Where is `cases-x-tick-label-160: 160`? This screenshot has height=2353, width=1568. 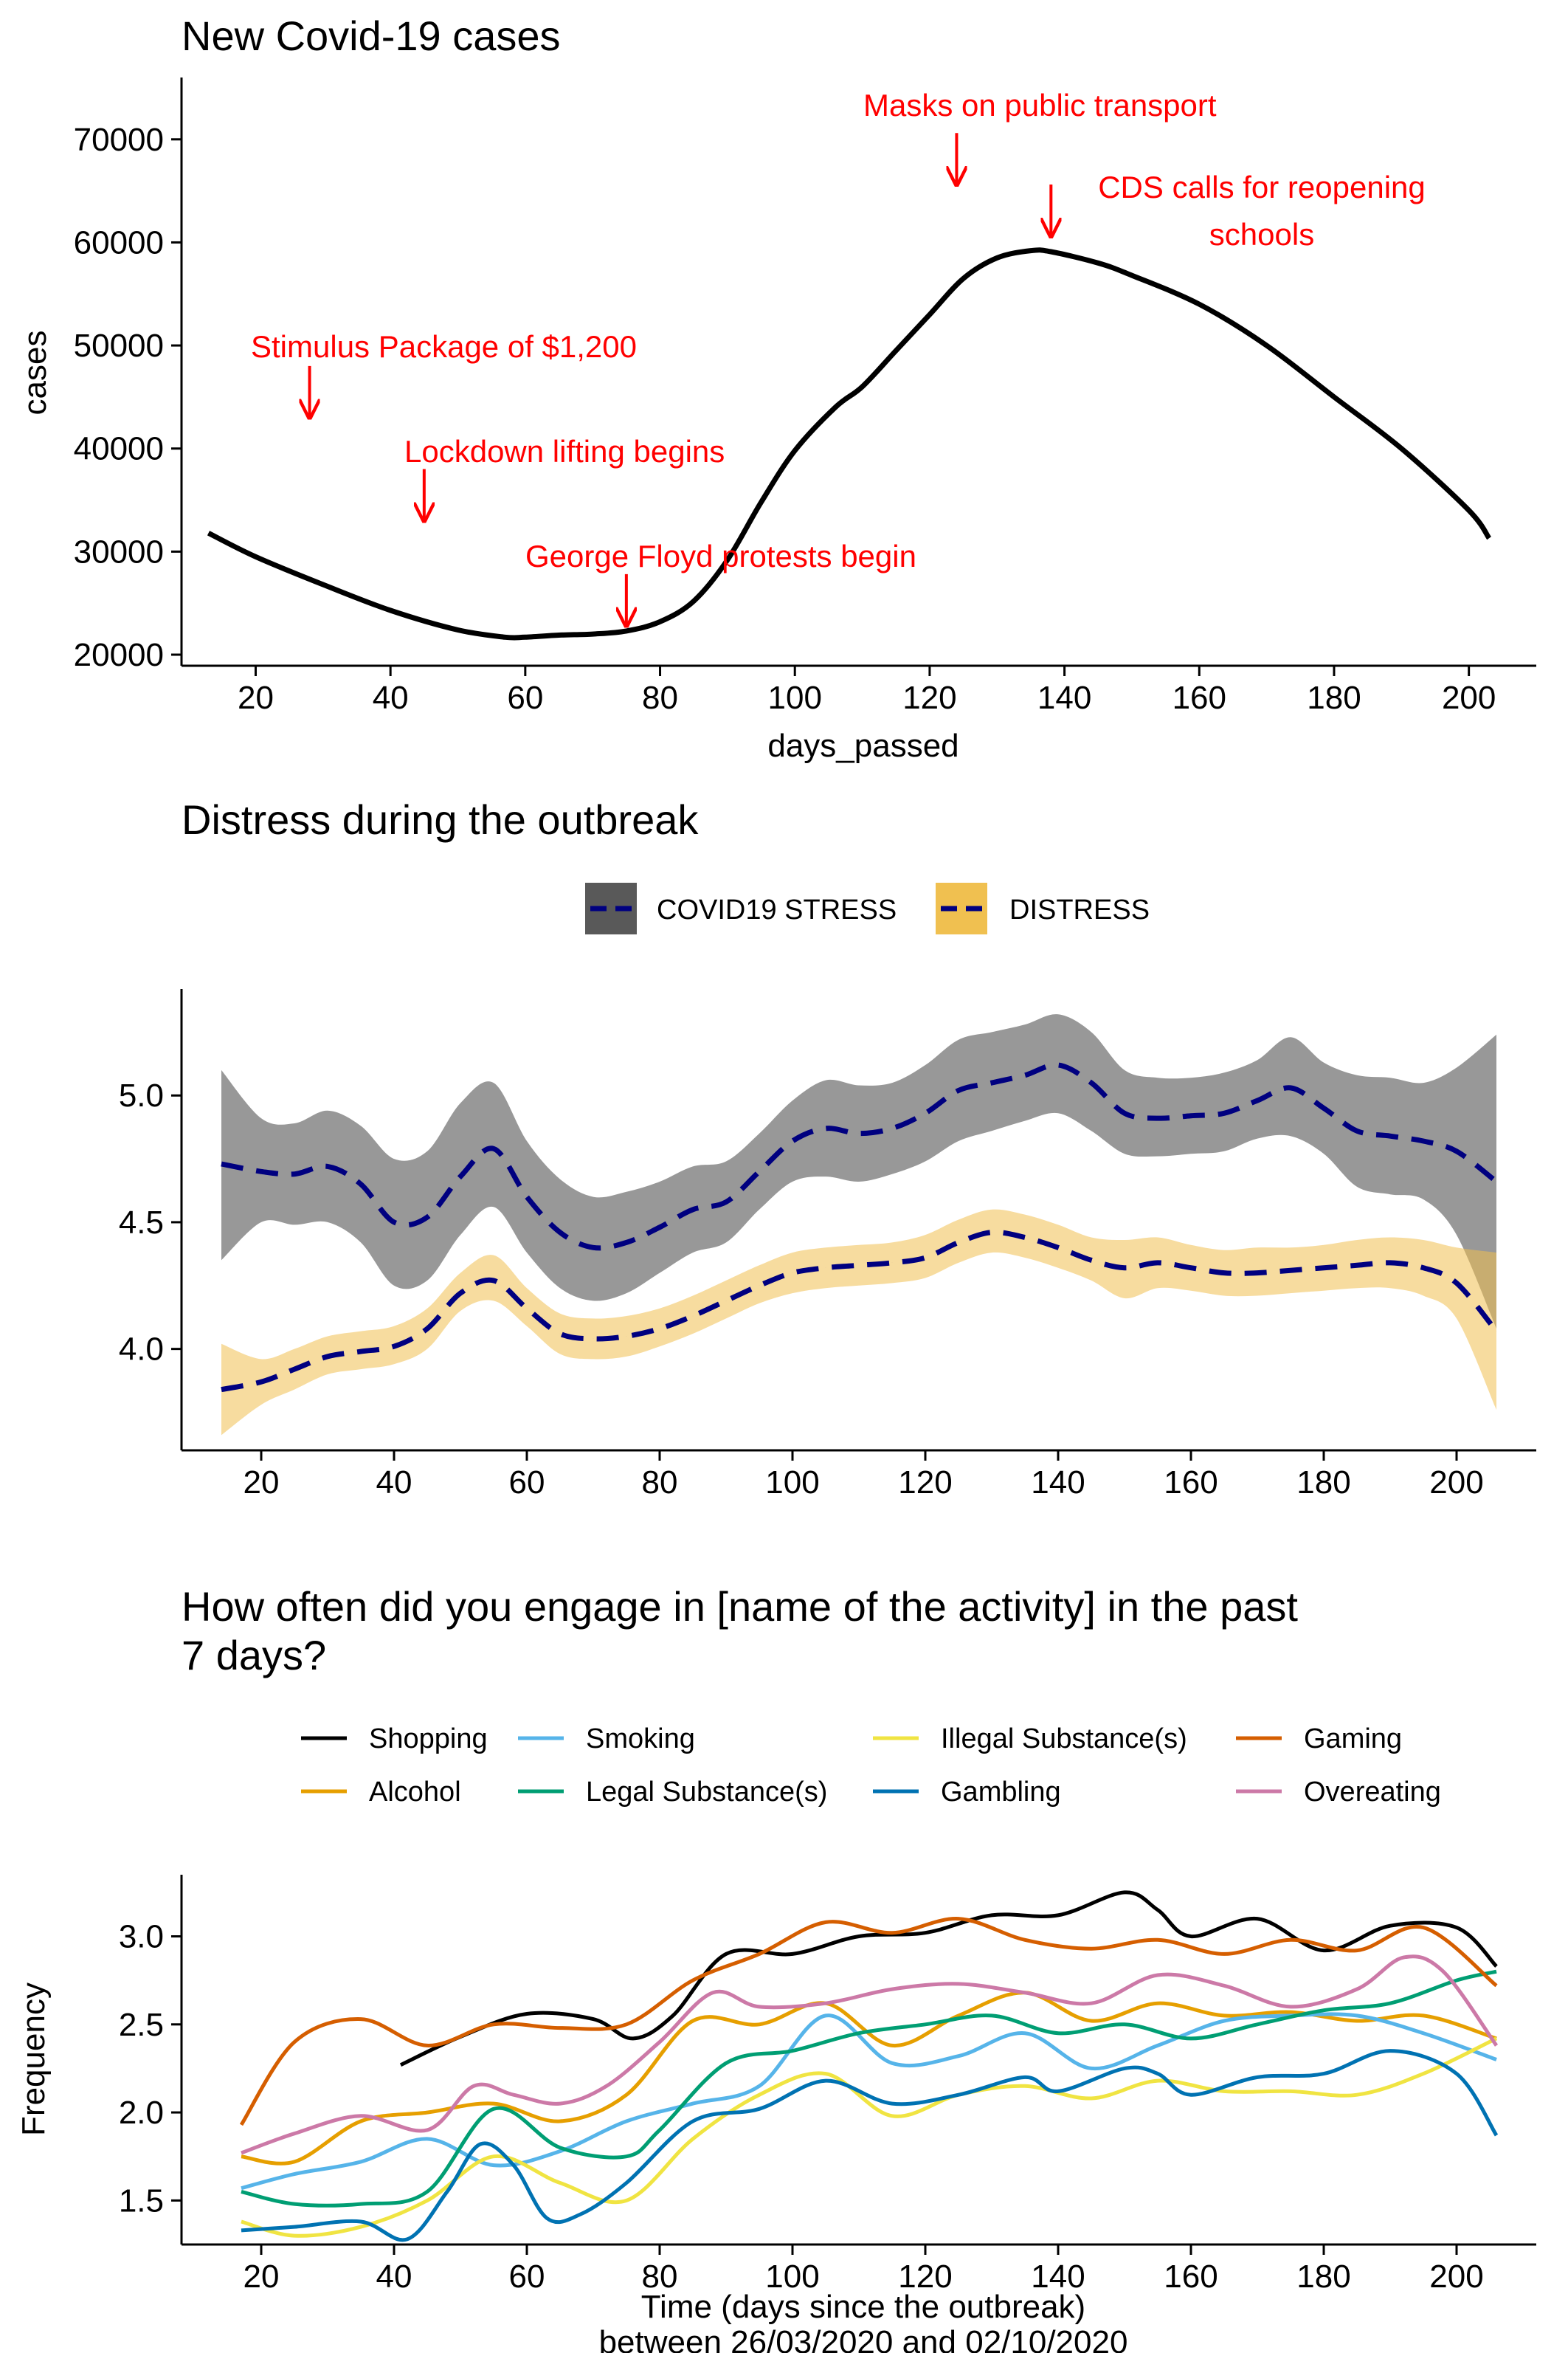
cases-x-tick-label-160: 160 is located at coordinates (1199, 698).